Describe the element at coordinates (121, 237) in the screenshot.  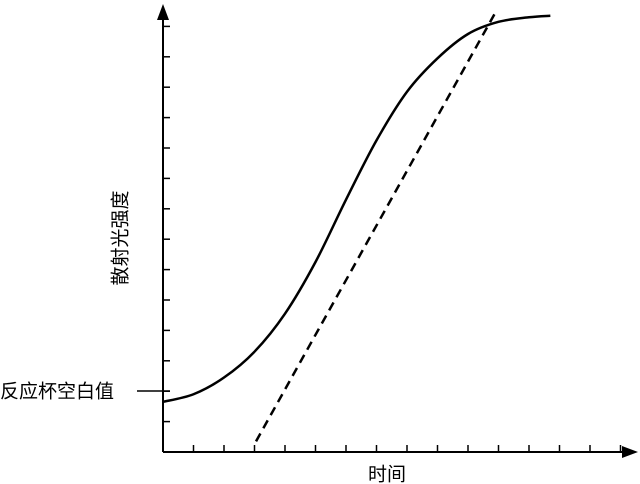
I see `y-axis-label: 散射光强度` at that location.